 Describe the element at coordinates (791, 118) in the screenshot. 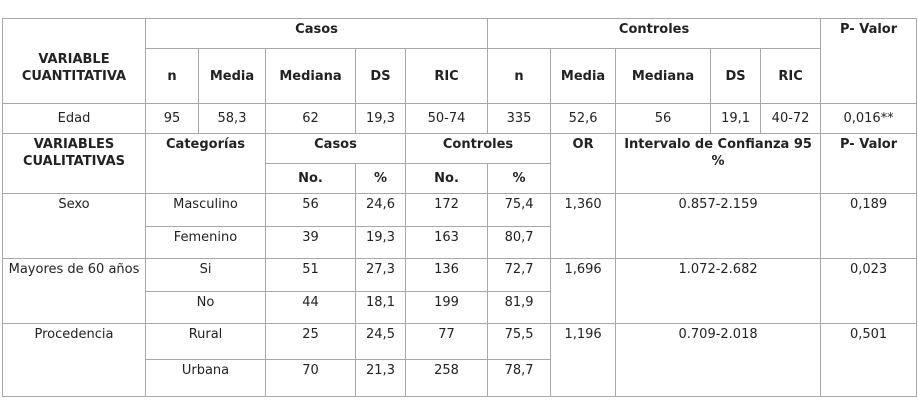

I see `table-cell: 40-72` at that location.